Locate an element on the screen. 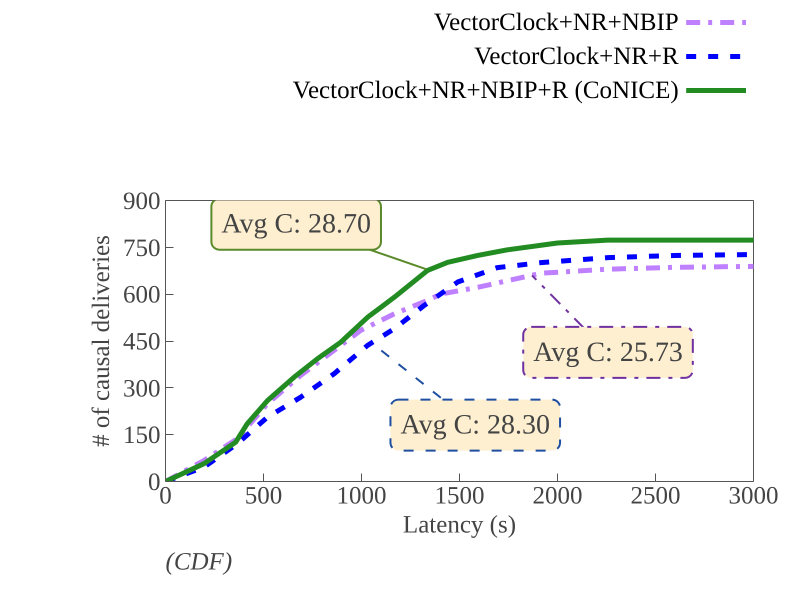  legend-label: VectorClock+NR+R is located at coordinates (577, 56).